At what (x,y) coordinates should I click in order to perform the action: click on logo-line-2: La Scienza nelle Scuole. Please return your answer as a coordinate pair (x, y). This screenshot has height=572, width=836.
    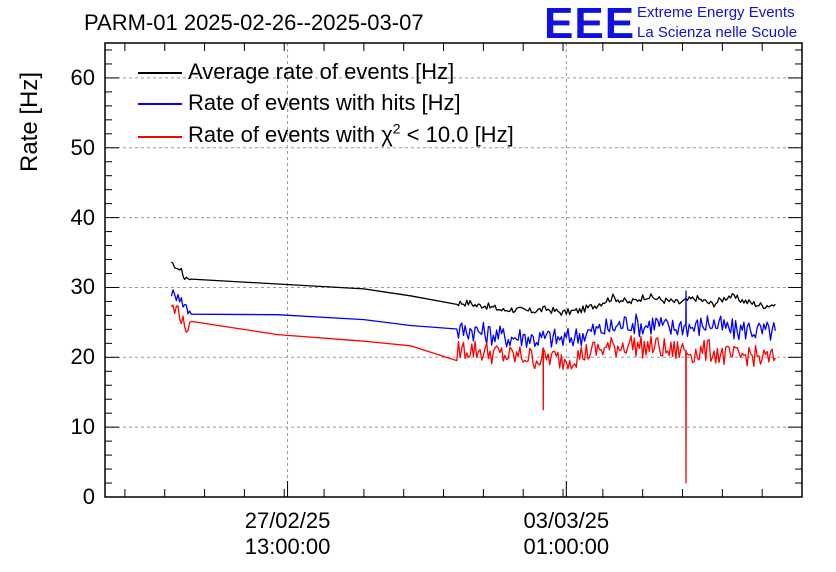
    Looking at the image, I should click on (717, 32).